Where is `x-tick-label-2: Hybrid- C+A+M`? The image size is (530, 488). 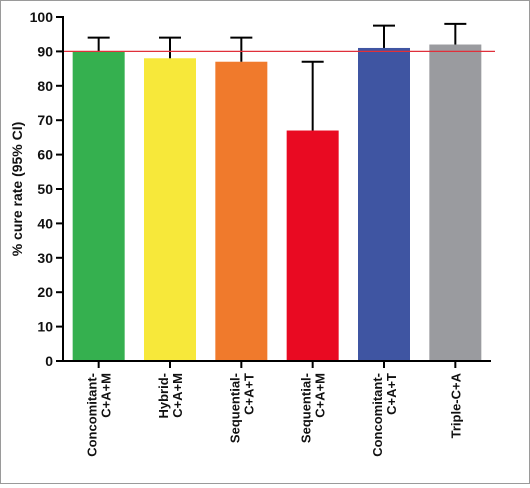
x-tick-label-2: Hybrid- C+A+M is located at coordinates (170, 396).